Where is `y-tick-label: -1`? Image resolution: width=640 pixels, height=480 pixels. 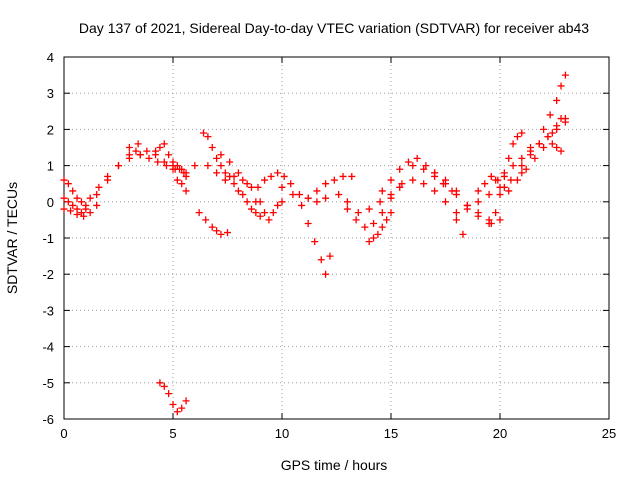 y-tick-label: -1 is located at coordinates (48, 238).